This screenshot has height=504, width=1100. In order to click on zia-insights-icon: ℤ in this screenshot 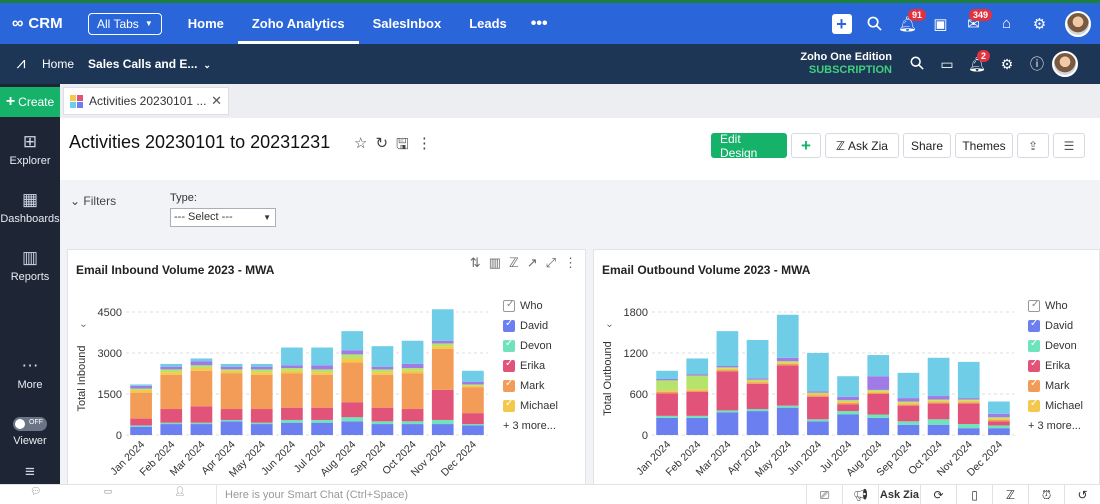, I will do `click(514, 262)`.